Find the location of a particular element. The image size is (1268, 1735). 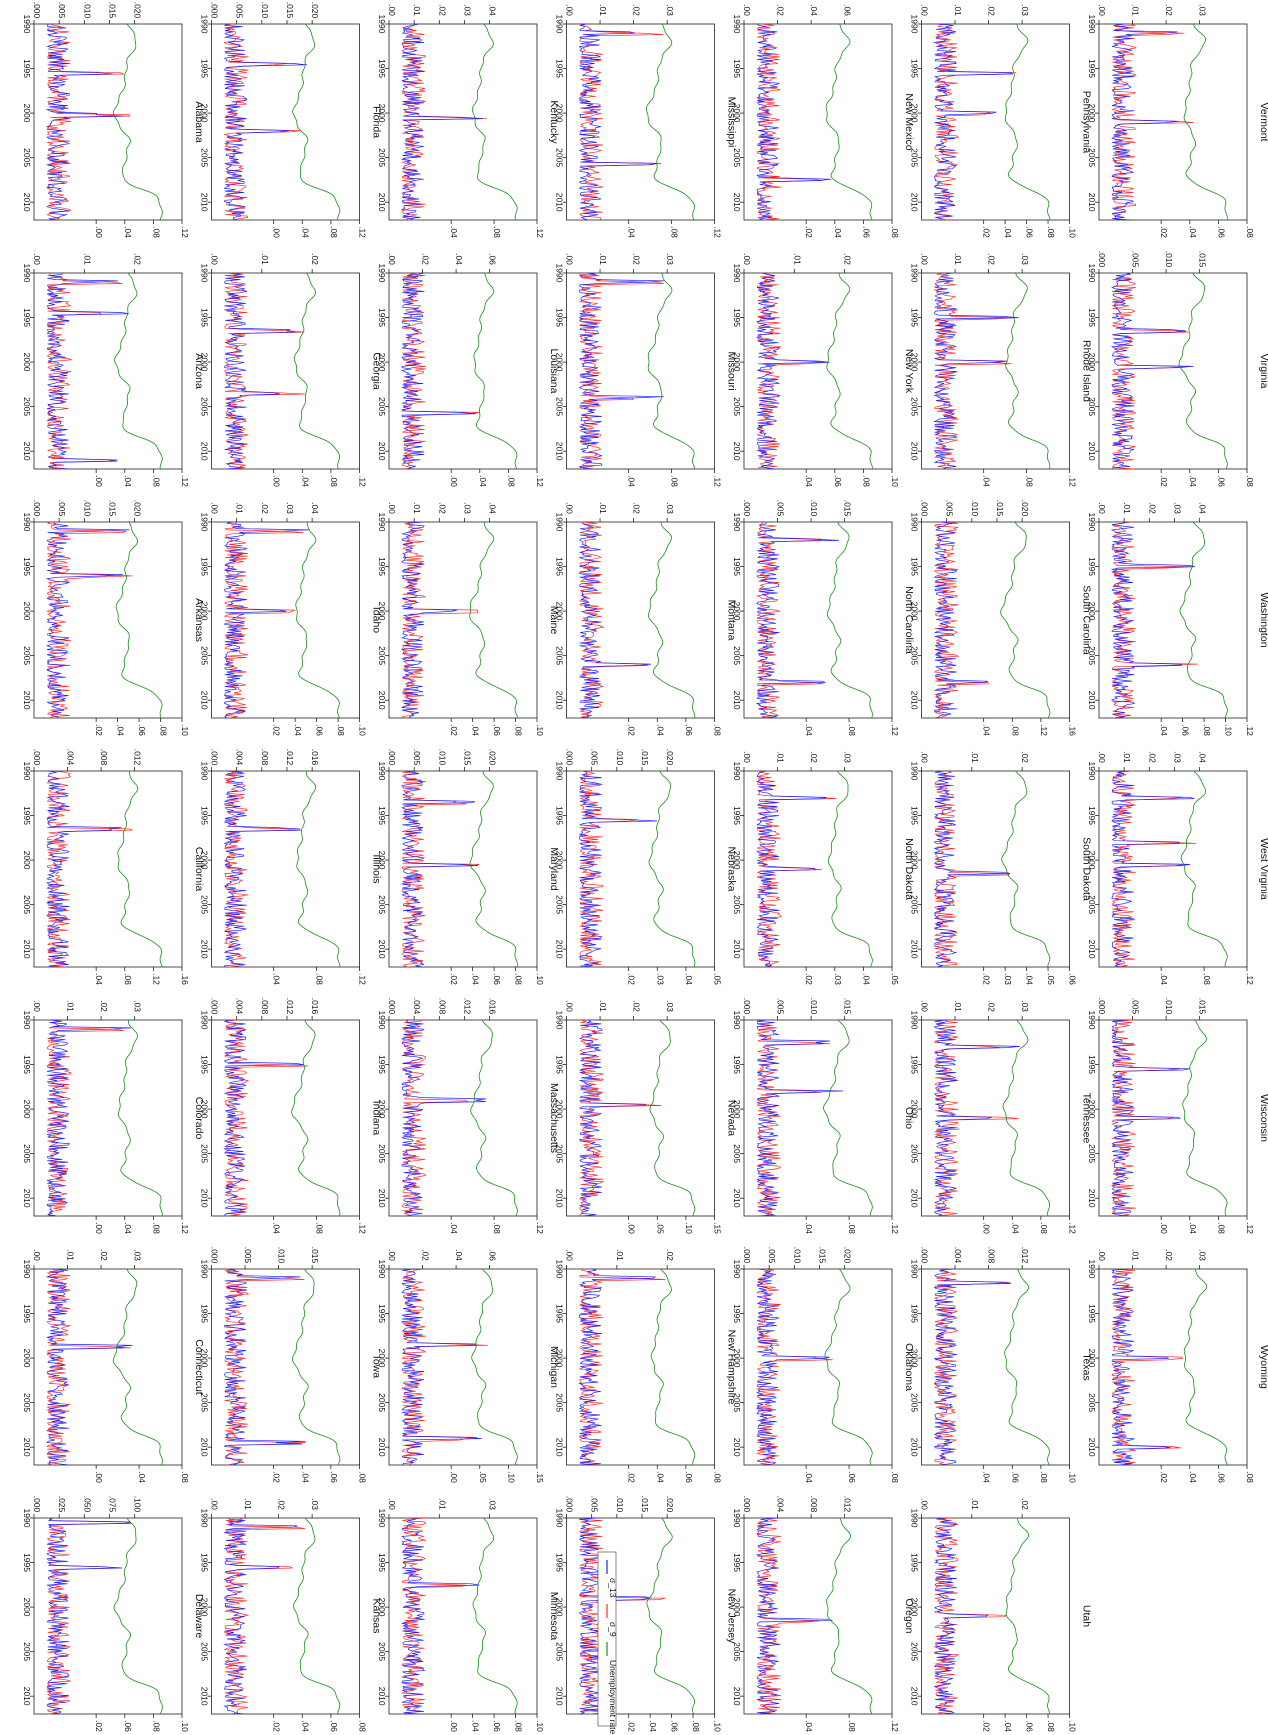

panel-title: Pennsylvania is located at coordinates (1087, 122).